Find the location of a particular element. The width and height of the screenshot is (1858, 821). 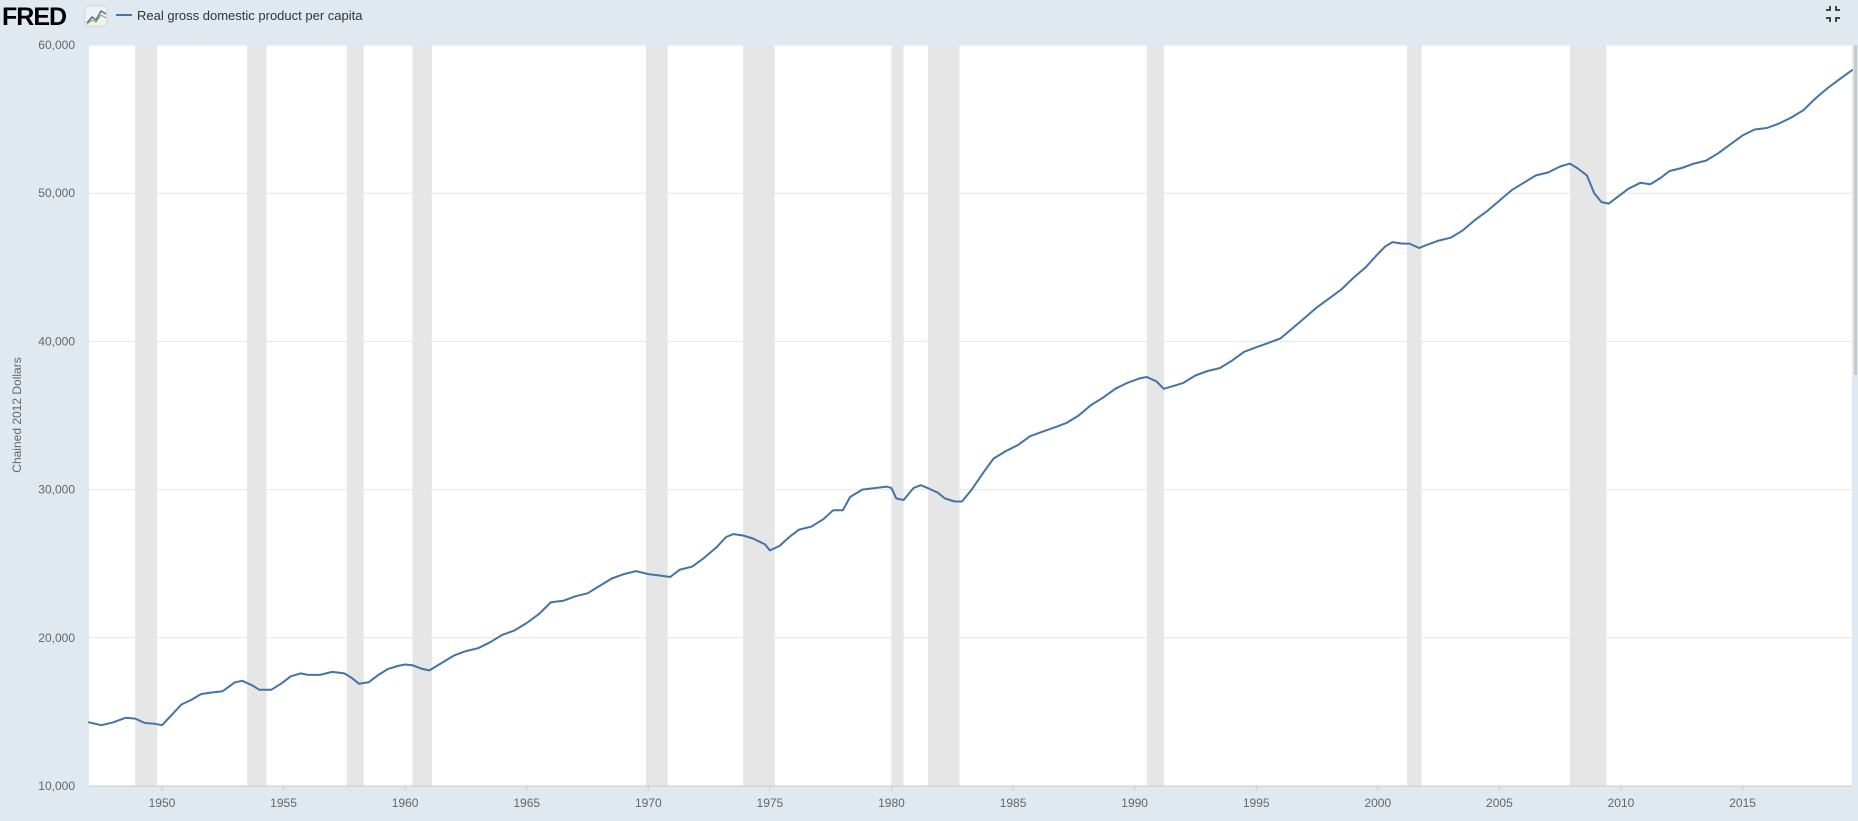

x-tick-label: 1960 is located at coordinates (405, 803).